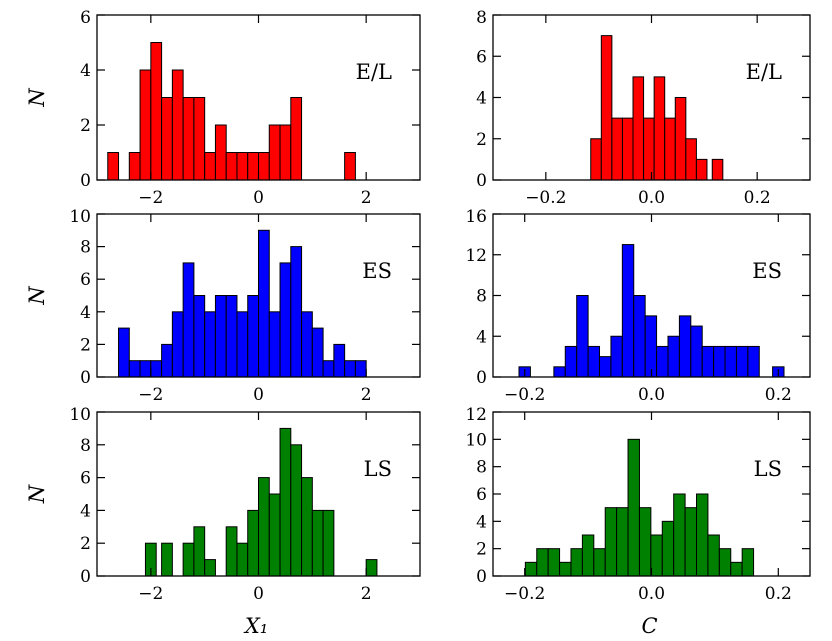  Describe the element at coordinates (638, 306) in the screenshot. I see `histogram-panel-4: −0.2 0.0 0.2 0 4 8 12 16 ES` at that location.